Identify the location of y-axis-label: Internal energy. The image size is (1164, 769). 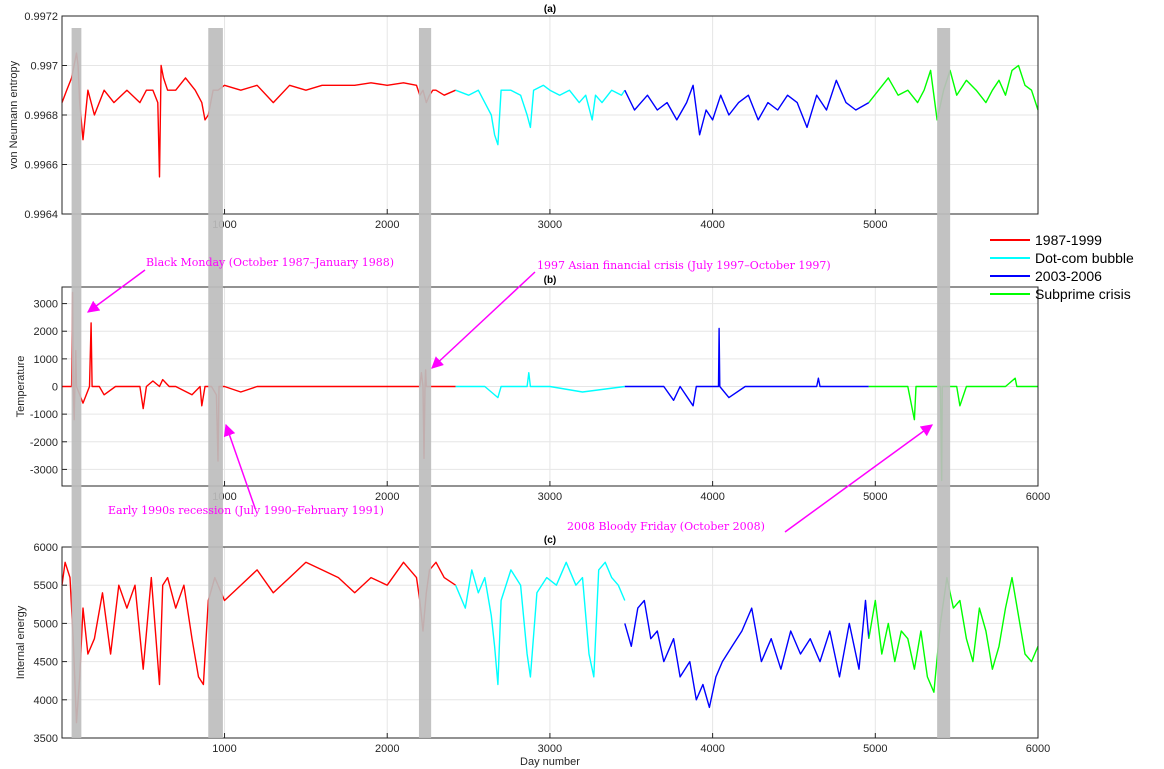
(21, 642).